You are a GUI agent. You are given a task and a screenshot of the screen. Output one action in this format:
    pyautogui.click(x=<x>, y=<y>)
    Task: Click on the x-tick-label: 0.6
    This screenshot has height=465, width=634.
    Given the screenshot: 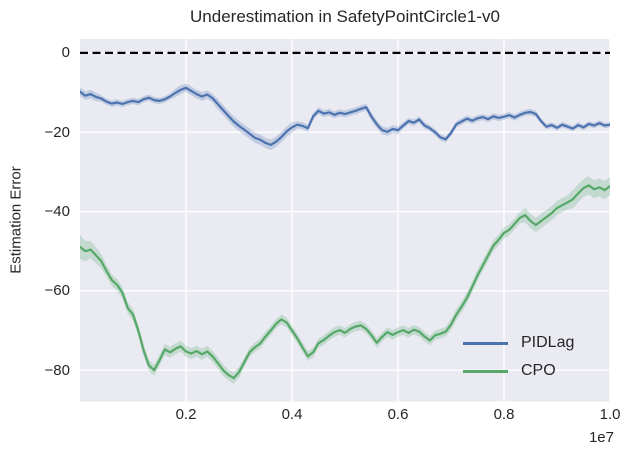 What is the action you would take?
    pyautogui.click(x=398, y=414)
    